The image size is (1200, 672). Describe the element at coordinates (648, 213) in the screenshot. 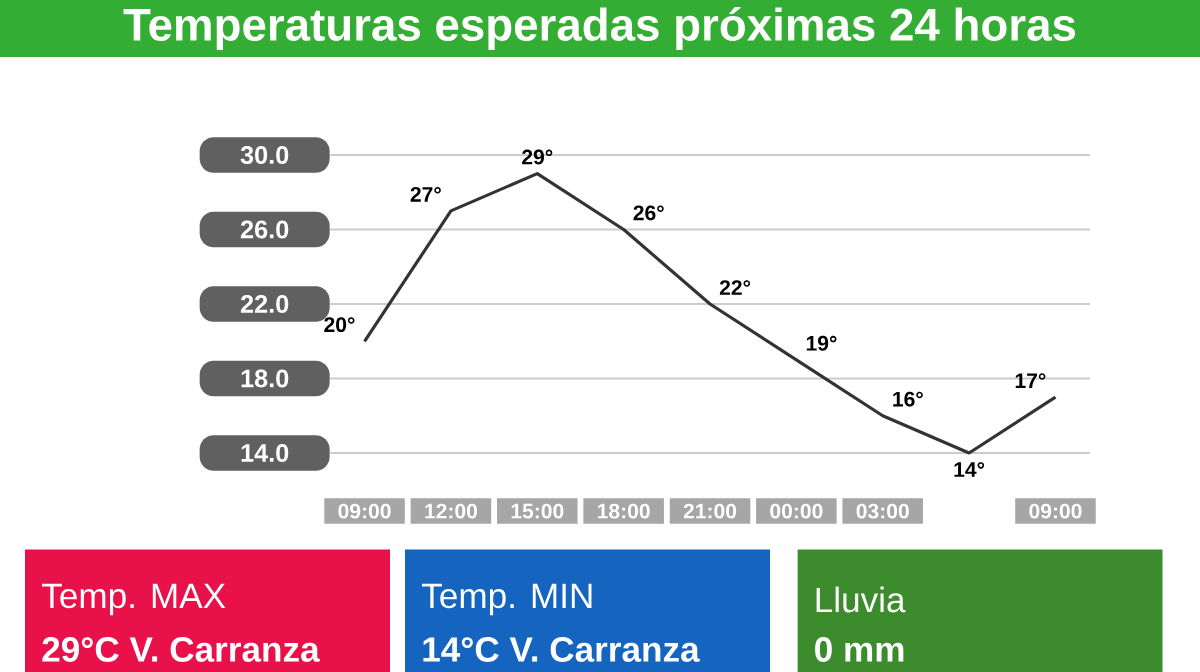

I see `data-label: 26°` at that location.